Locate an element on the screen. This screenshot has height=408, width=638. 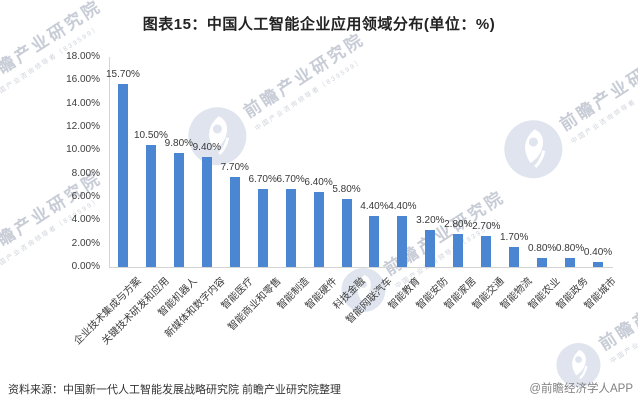
value-label: 9.40% is located at coordinates (206, 148).